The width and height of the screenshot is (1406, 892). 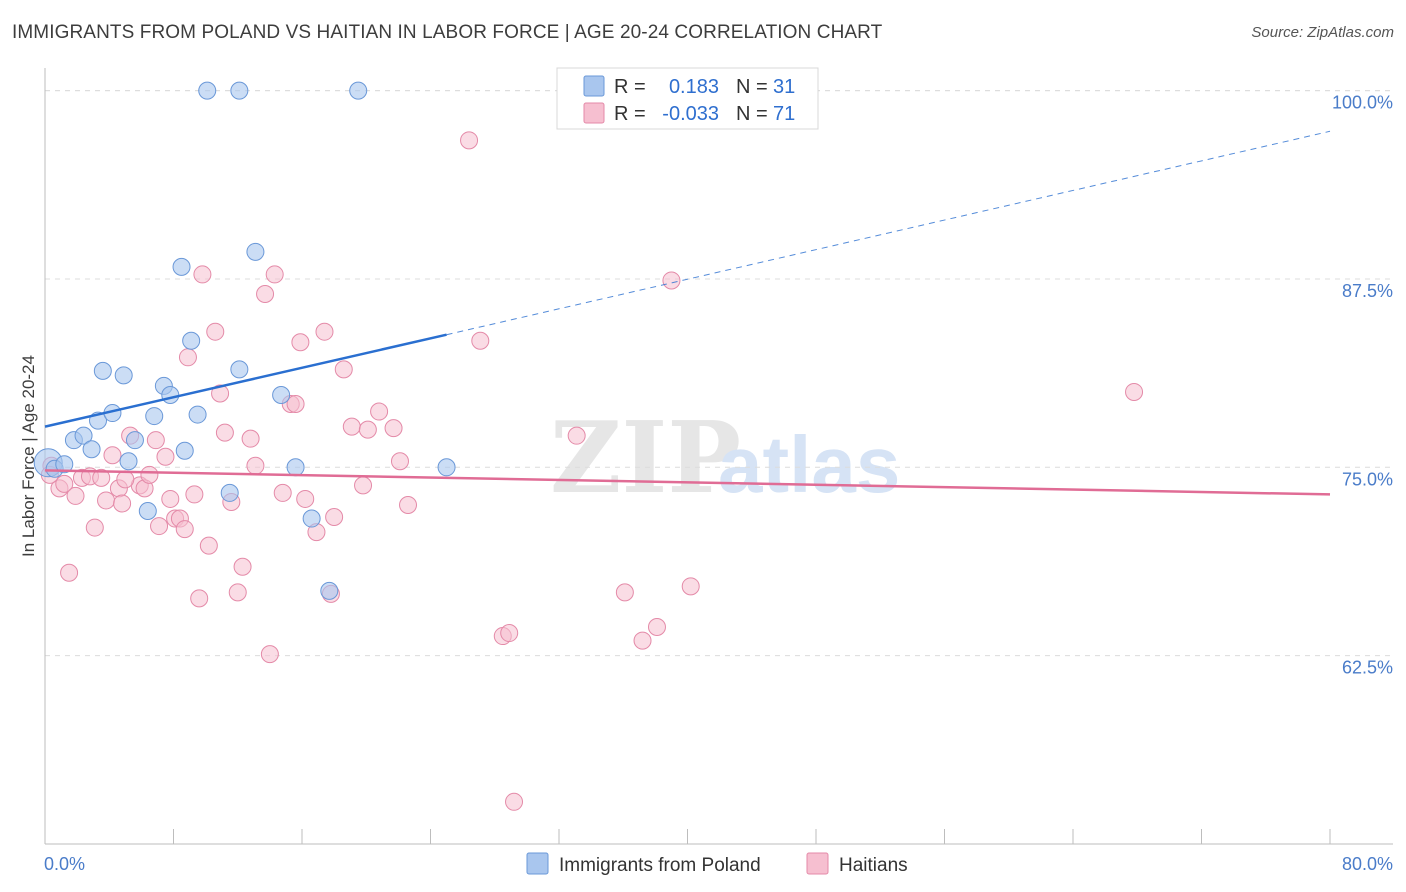 What do you see at coordinates (694, 87) in the screenshot?
I see `poland-r-value: 0.183` at bounding box center [694, 87].